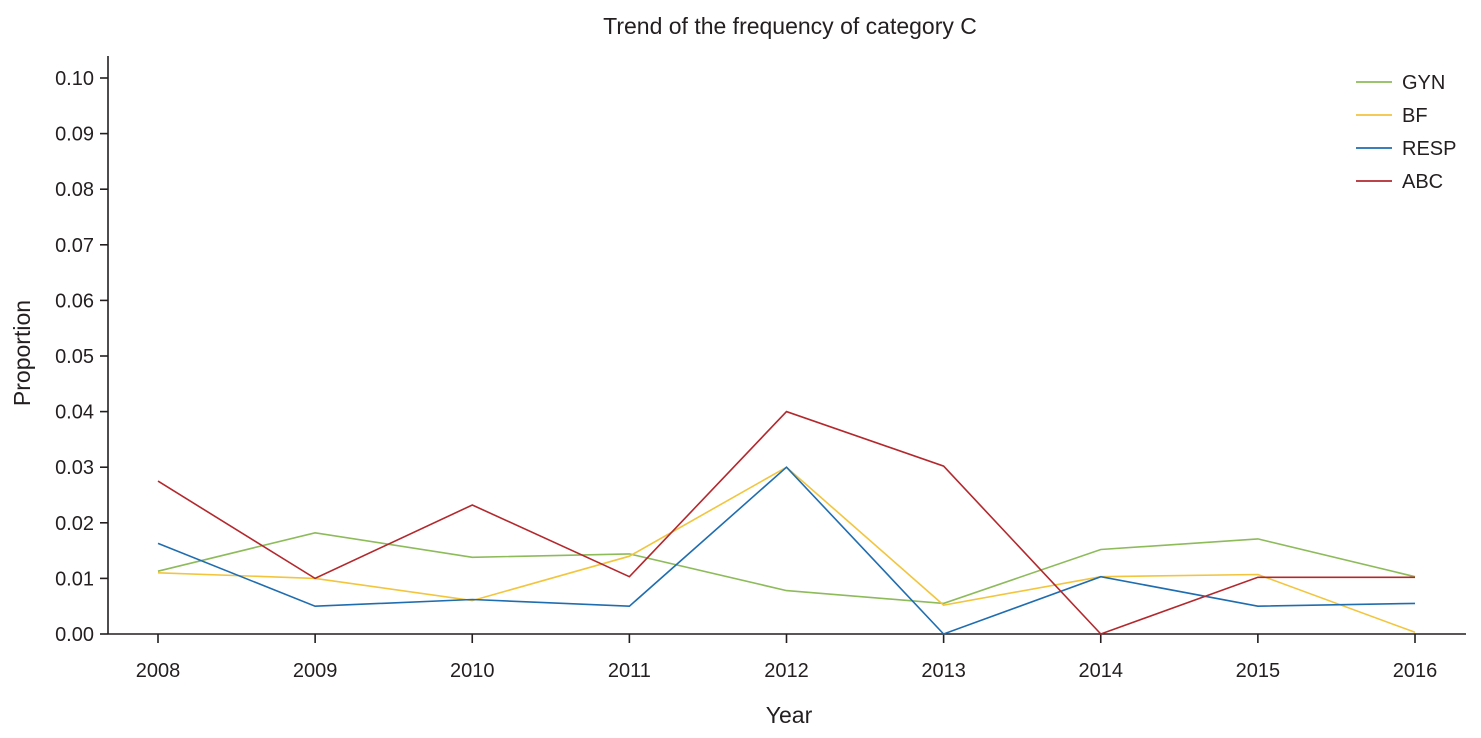 The width and height of the screenshot is (1481, 738). I want to click on legend-label-resp: RESP, so click(1429, 149).